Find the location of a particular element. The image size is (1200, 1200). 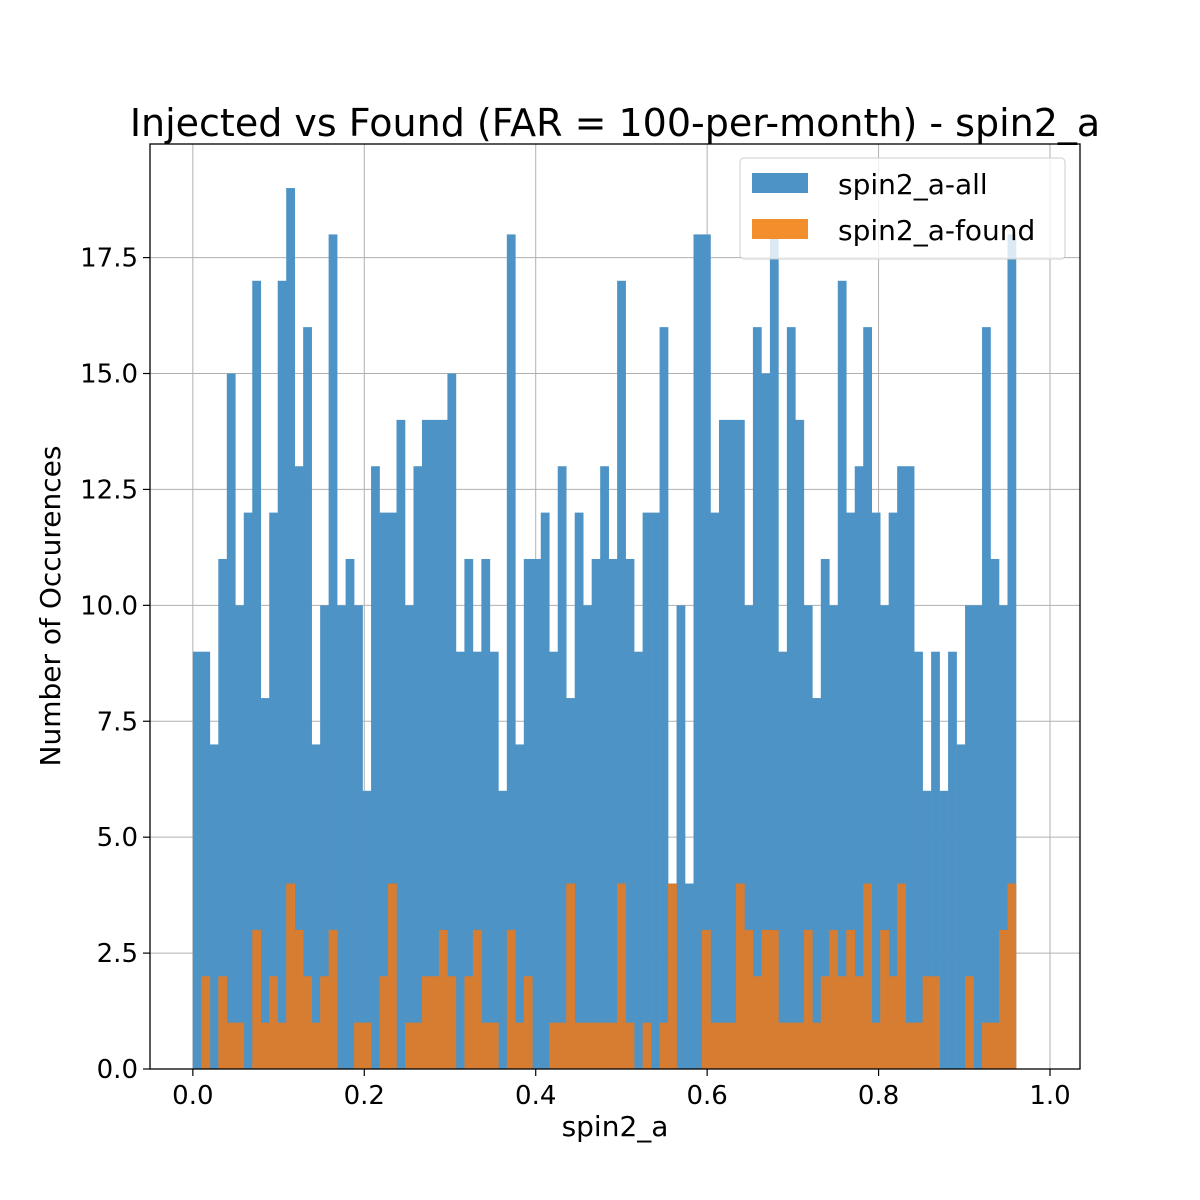

y-axis-ticks: 0.0 2.5 5.0 7.5 10.0 12.5 15.0 17.5 is located at coordinates (115, 664).